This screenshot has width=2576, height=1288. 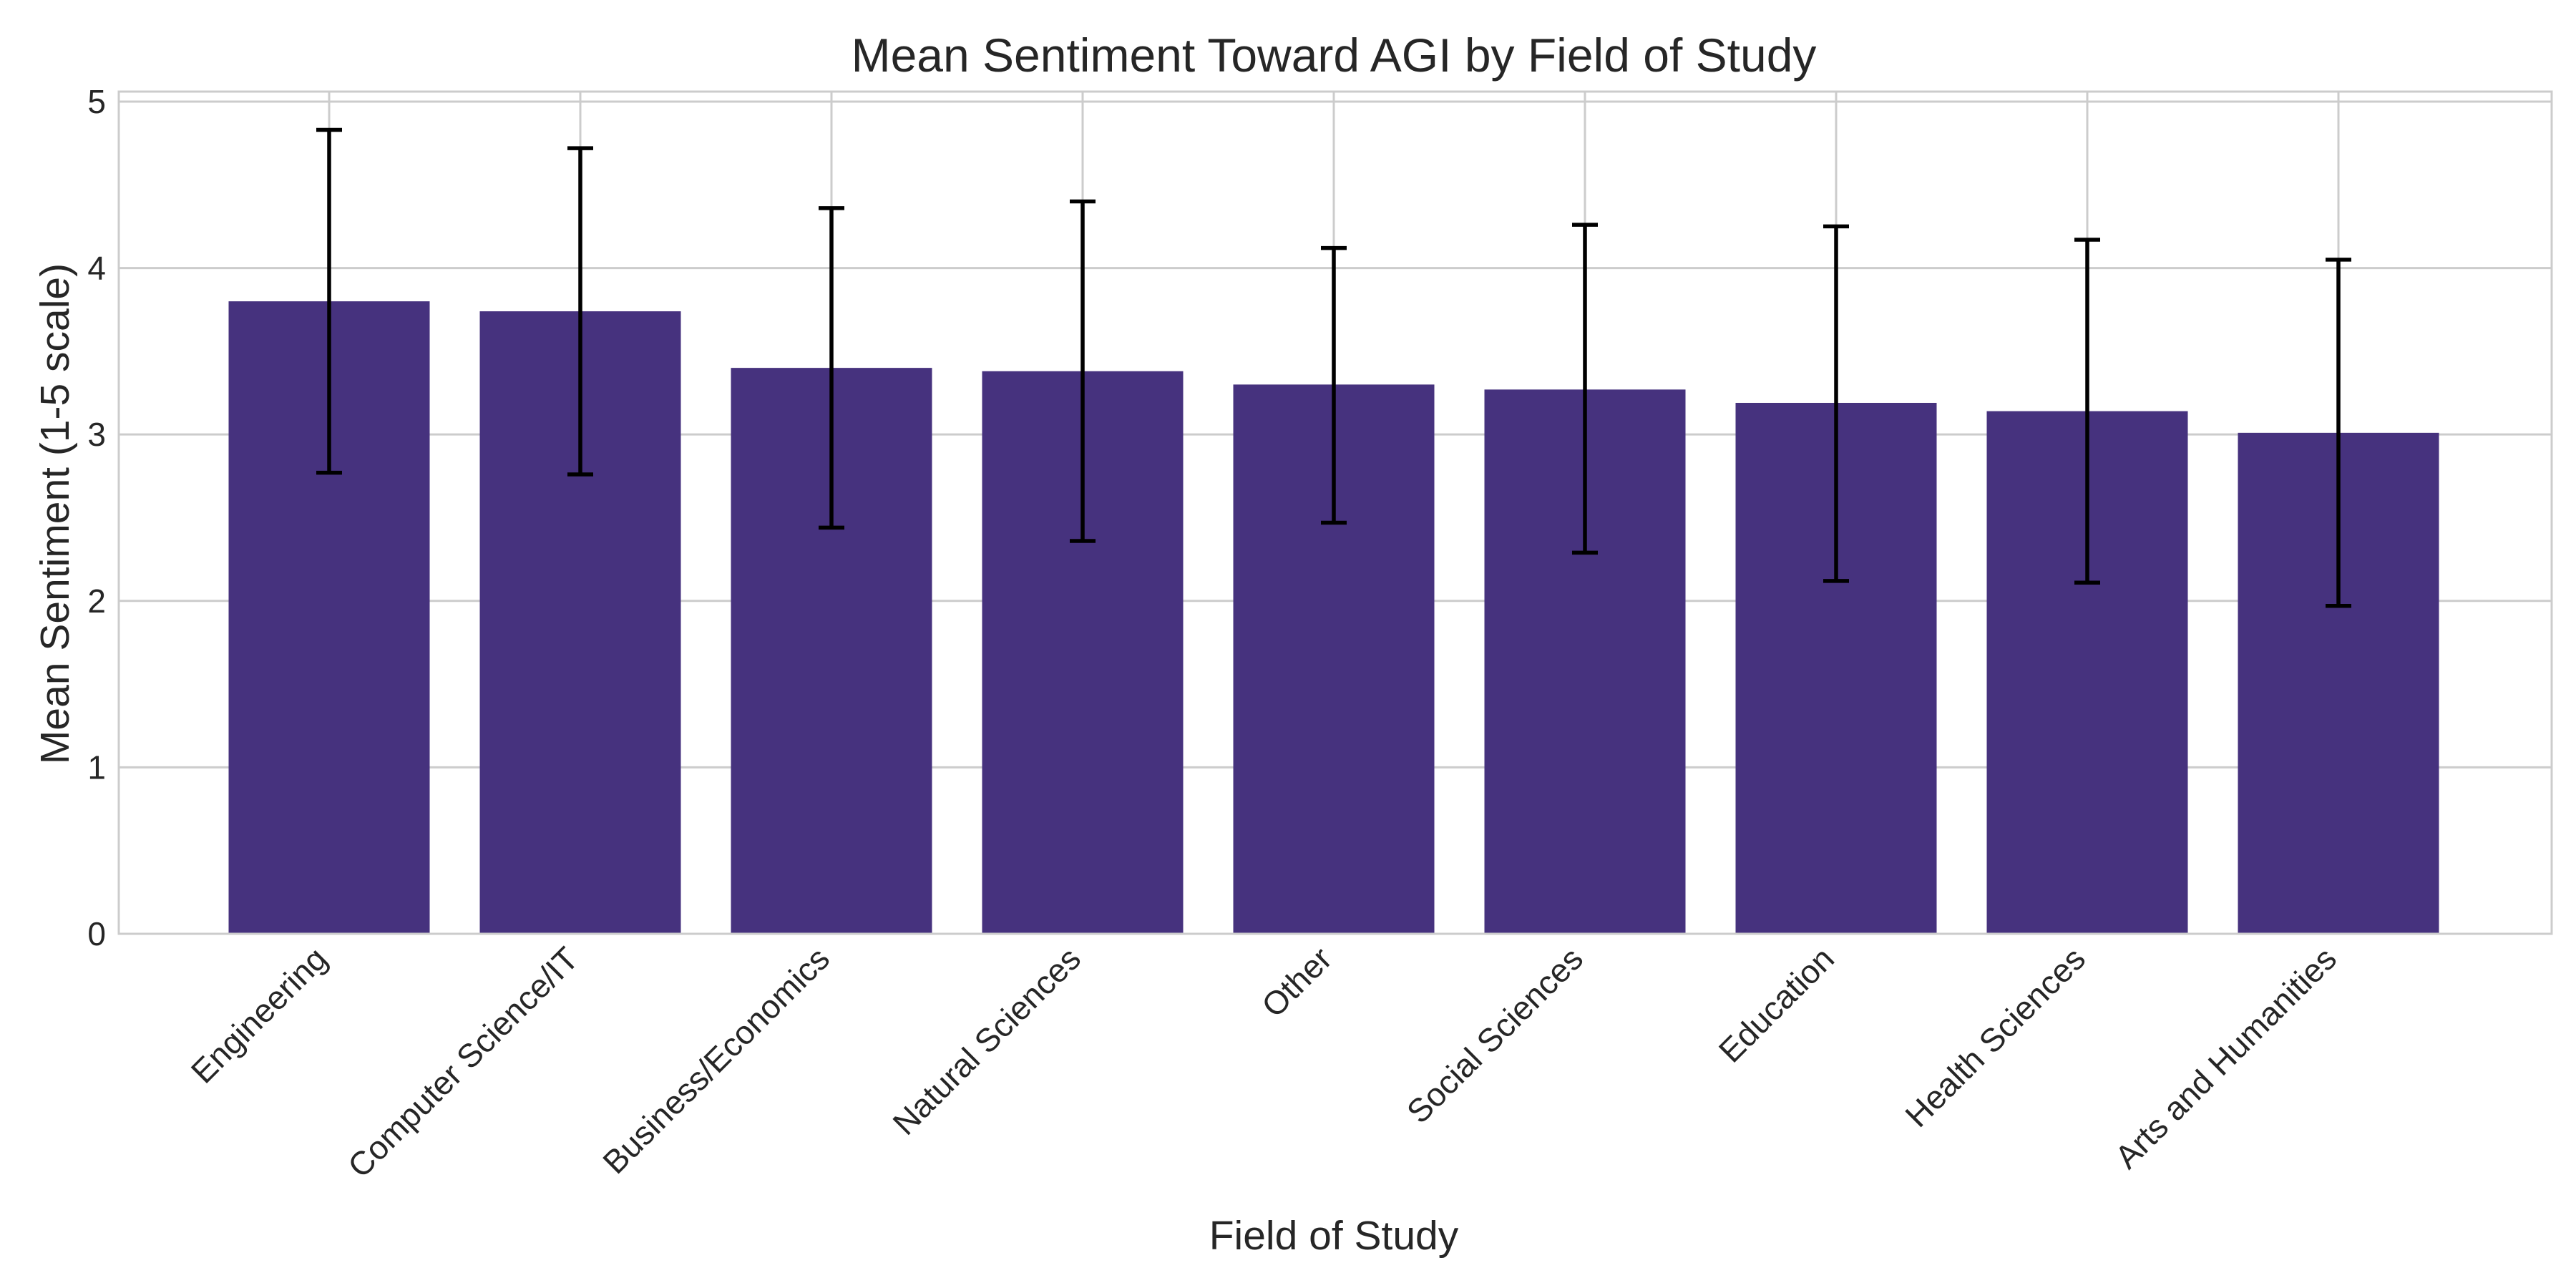 I want to click on x-tick-label: Engineering, so click(x=259, y=1015).